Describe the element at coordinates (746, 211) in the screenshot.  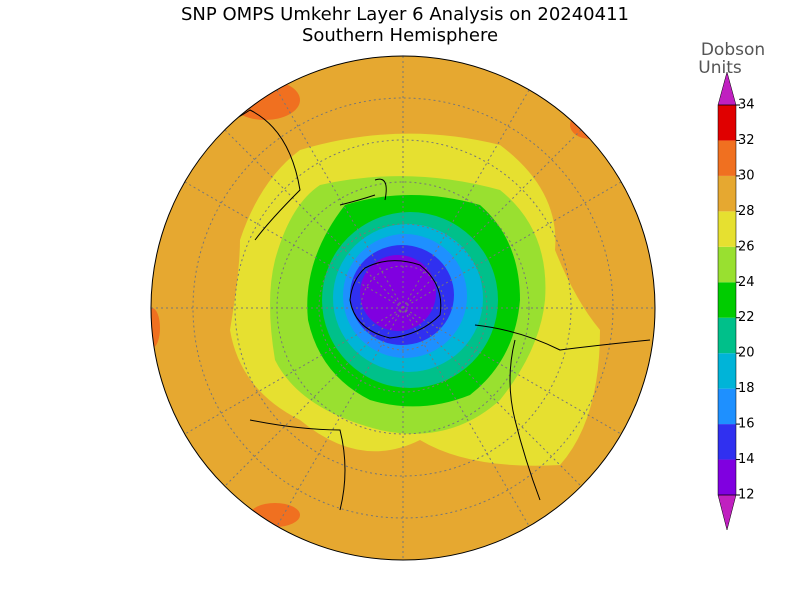
I see `colorbar-tick-label: 28` at that location.